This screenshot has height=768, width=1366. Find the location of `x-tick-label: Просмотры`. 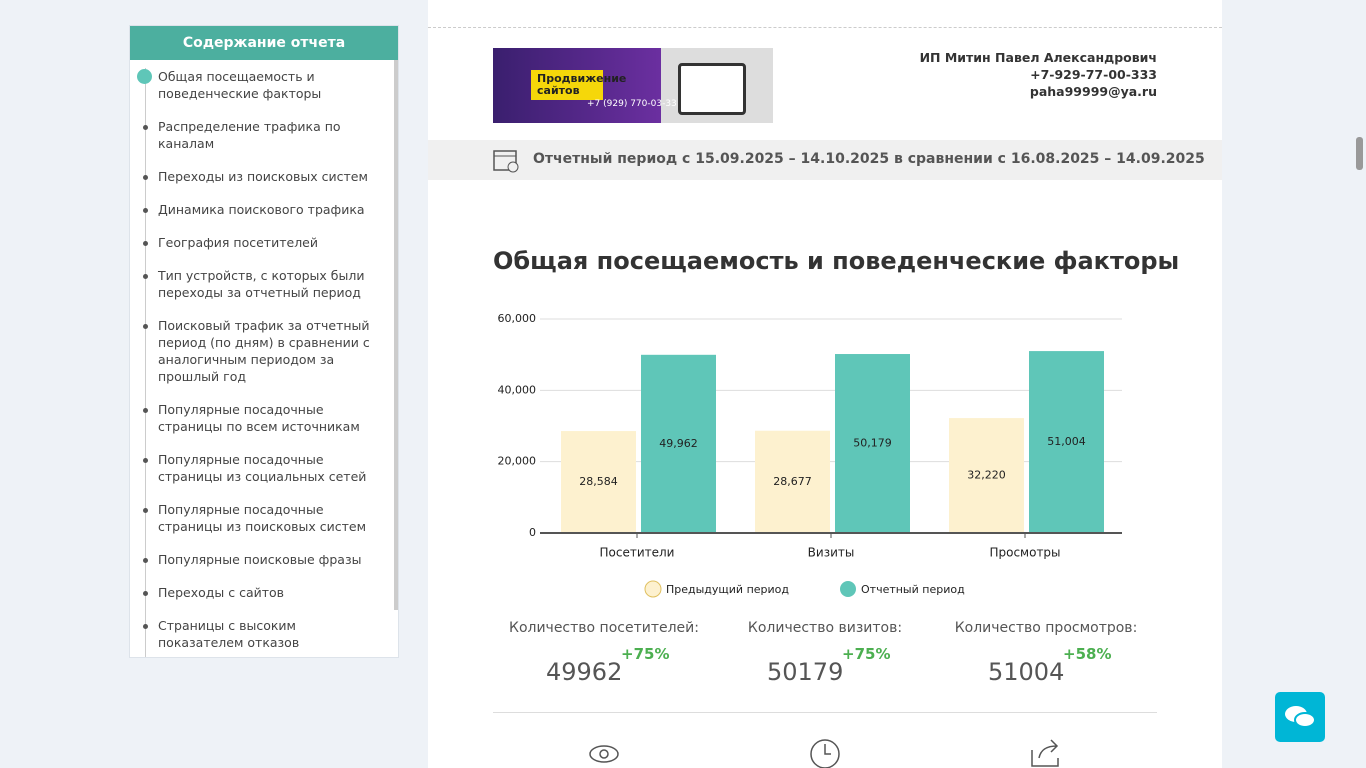

x-tick-label: Просмотры is located at coordinates (1024, 553).